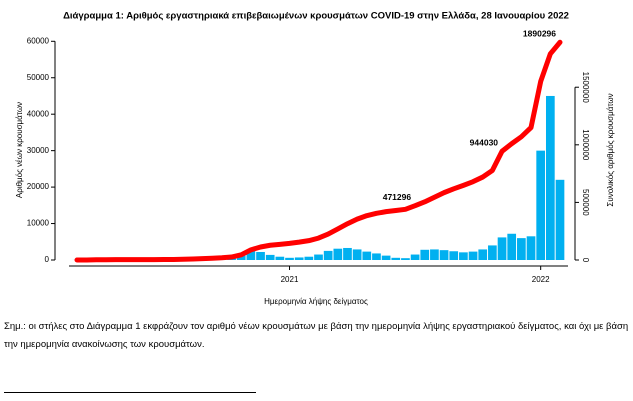 The height and width of the screenshot is (401, 633). I want to click on y-tick-label: 0, so click(47, 259).